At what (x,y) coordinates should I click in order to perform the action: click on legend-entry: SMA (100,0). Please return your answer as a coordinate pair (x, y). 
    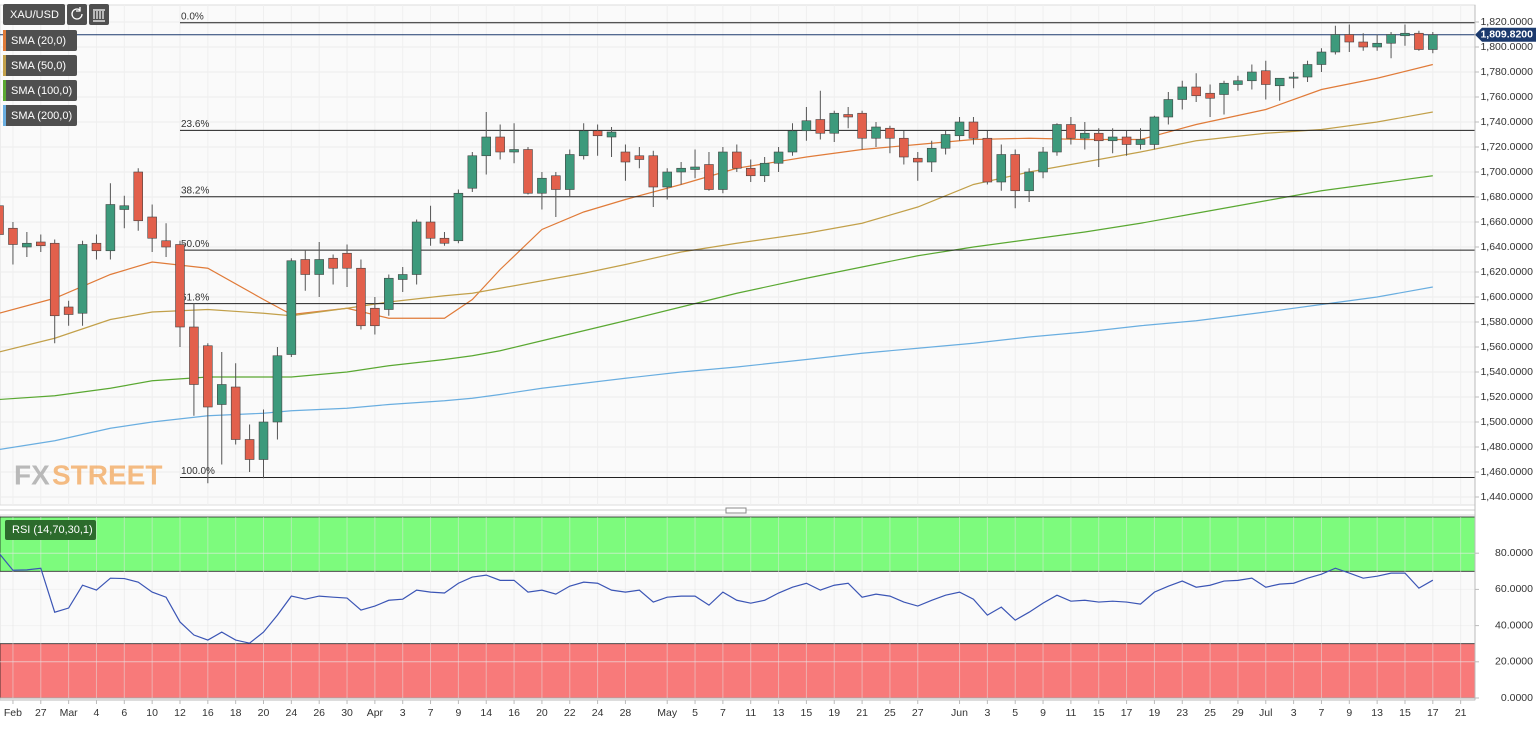
    Looking at the image, I should click on (40, 90).